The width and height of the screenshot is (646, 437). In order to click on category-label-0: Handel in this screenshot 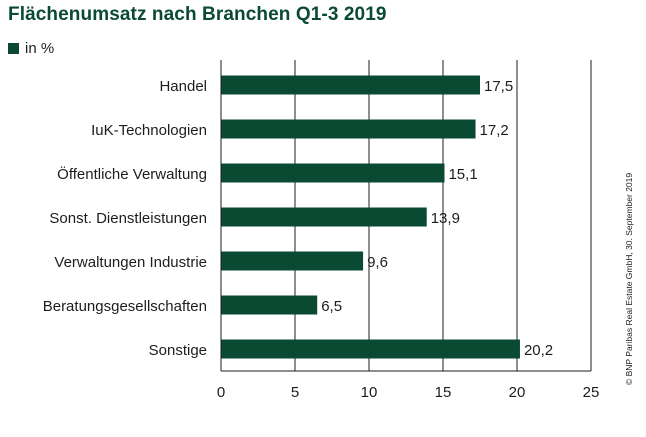, I will do `click(183, 86)`.